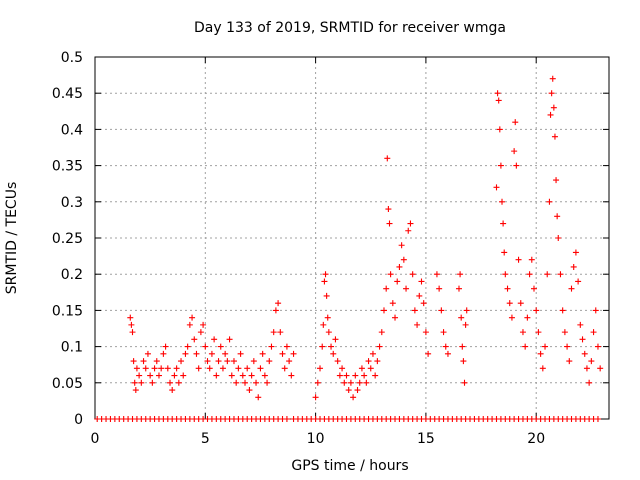 Image resolution: width=640 pixels, height=480 pixels. I want to click on y-tick-label: 0, so click(78, 420).